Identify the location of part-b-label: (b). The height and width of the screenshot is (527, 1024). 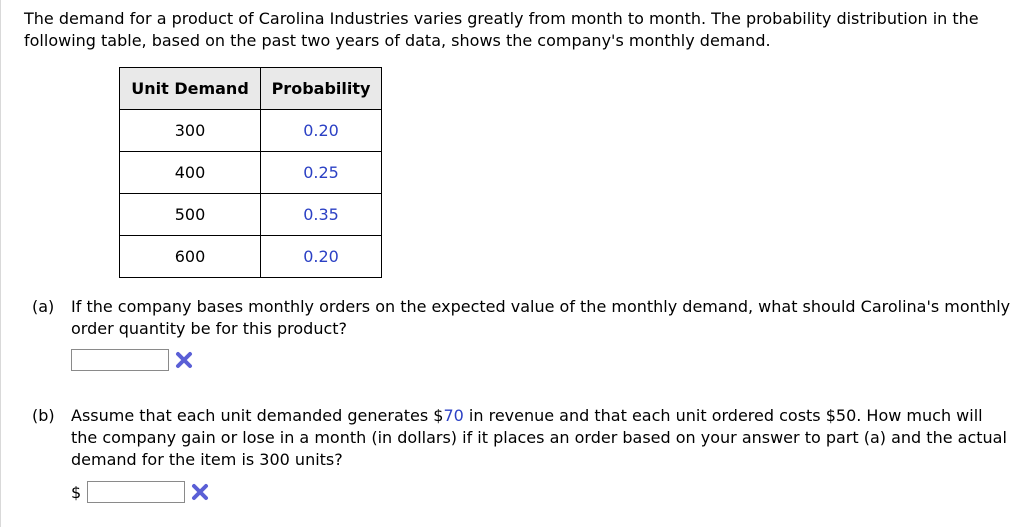
(43, 415).